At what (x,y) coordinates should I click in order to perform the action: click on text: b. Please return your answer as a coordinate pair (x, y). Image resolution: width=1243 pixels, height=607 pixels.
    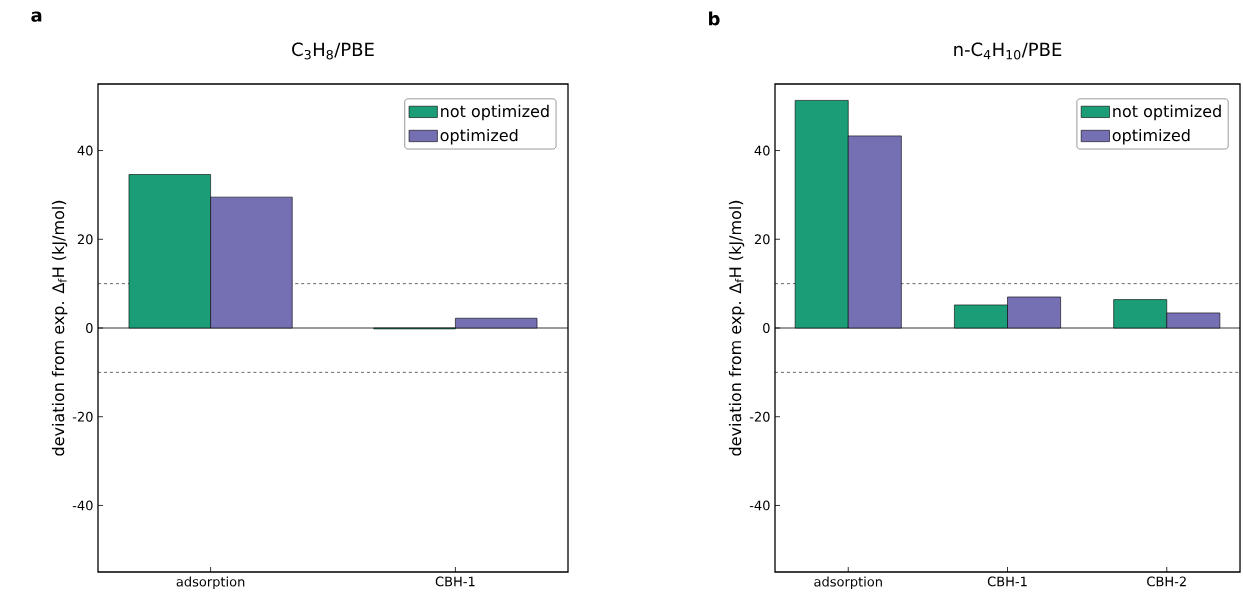
    Looking at the image, I should click on (714, 18).